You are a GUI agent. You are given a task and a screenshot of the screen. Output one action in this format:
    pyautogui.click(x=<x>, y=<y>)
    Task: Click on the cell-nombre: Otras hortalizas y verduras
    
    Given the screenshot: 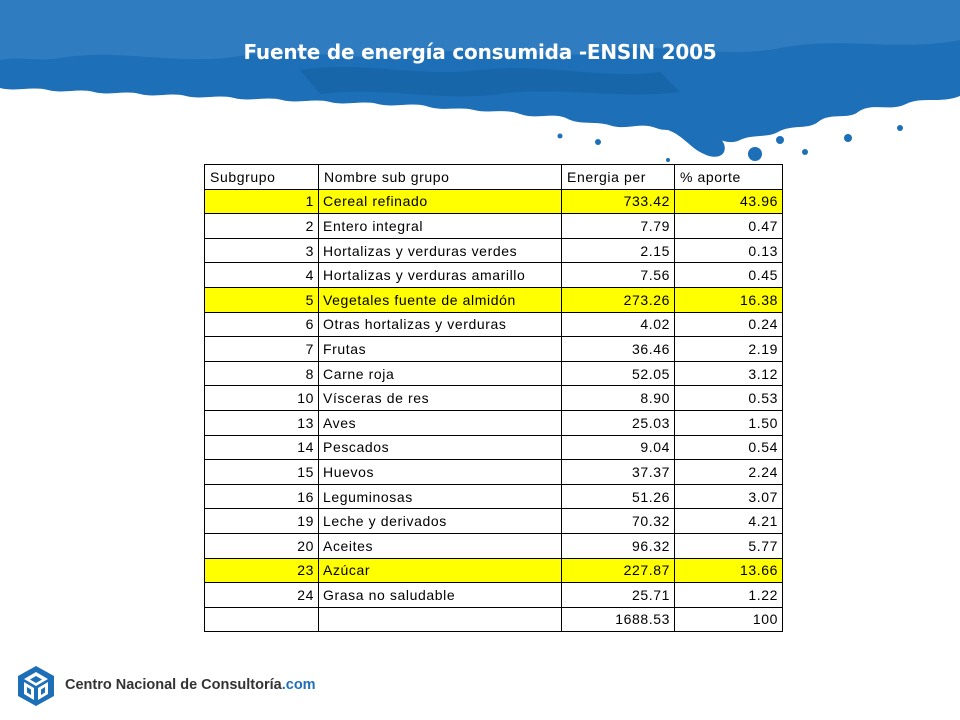 What is the action you would take?
    pyautogui.click(x=440, y=324)
    